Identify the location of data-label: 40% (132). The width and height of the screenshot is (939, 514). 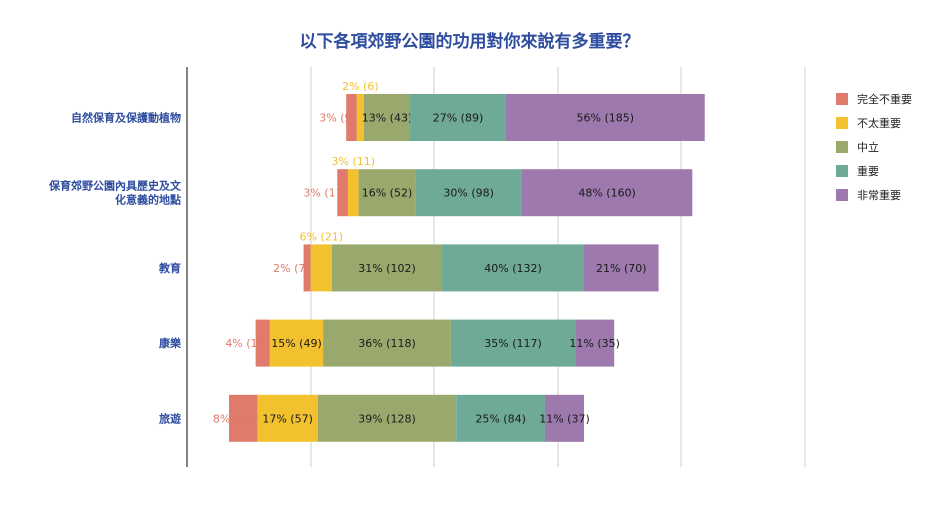
(513, 268).